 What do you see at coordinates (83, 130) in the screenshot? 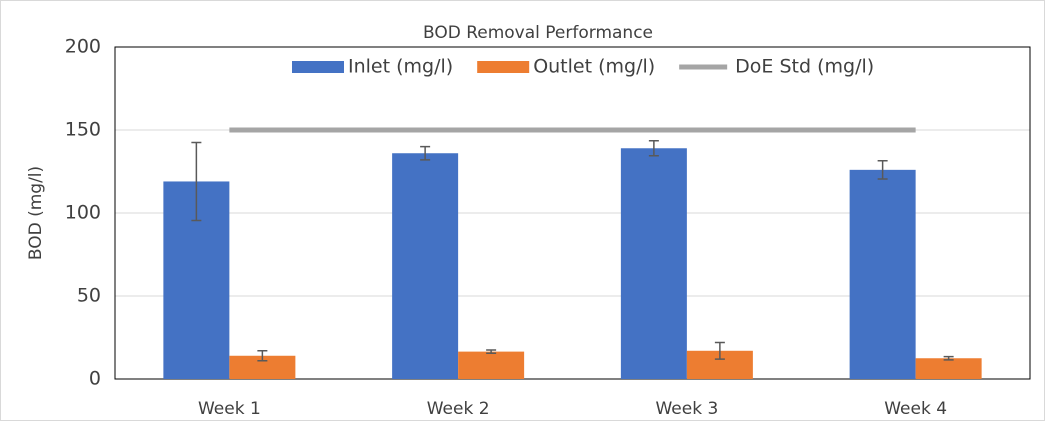
I see `y-tick-label: 150` at bounding box center [83, 130].